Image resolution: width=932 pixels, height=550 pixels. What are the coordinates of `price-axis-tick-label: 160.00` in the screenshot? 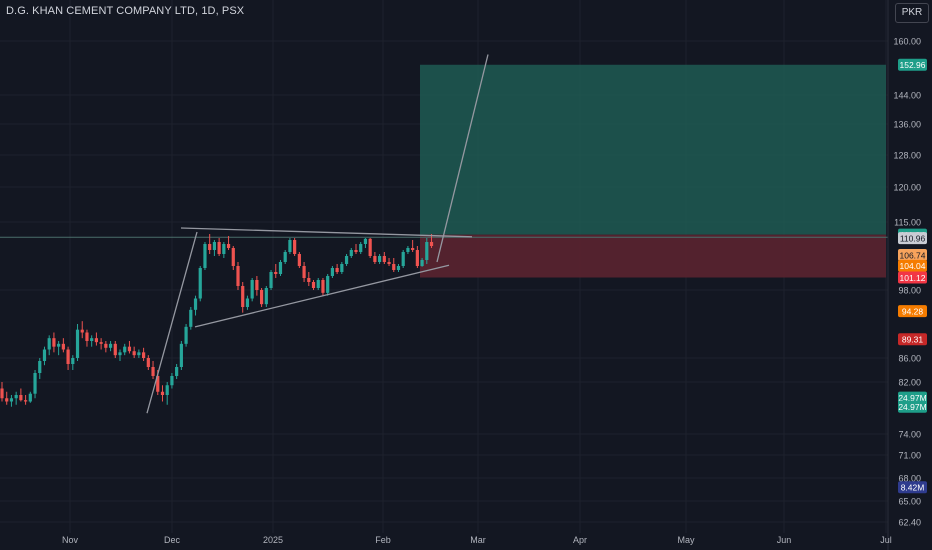 It's located at (907, 42).